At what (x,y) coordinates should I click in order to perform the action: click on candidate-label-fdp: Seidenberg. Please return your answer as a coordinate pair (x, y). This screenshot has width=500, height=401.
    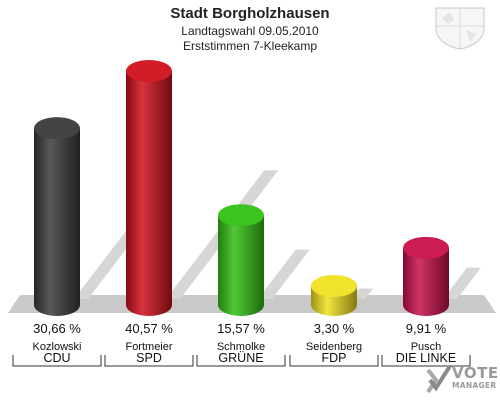
    Looking at the image, I should click on (334, 347).